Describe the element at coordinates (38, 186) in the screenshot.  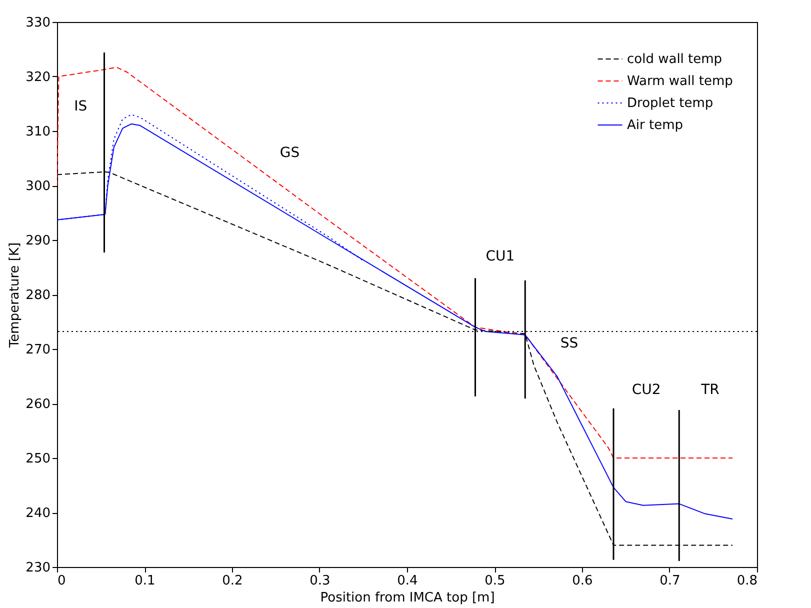
I see `y-tick-label: 300` at that location.